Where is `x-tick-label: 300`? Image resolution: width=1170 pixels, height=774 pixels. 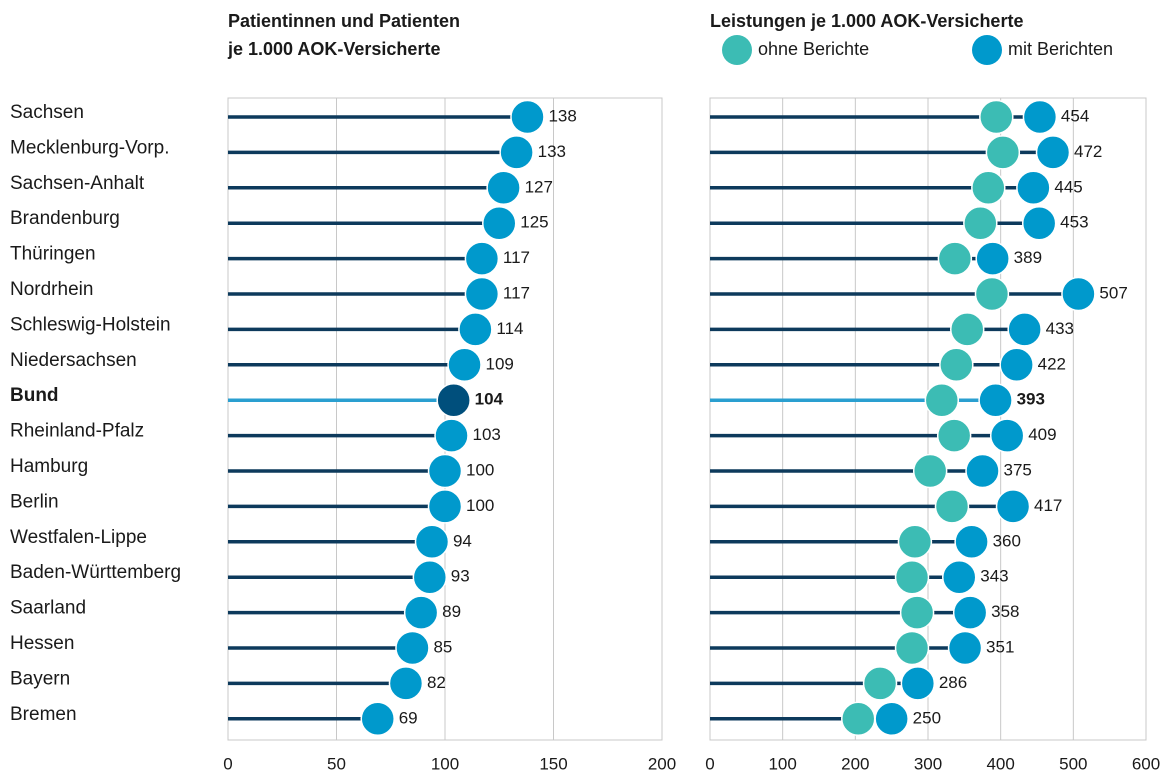
x-tick-label: 300 is located at coordinates (928, 763).